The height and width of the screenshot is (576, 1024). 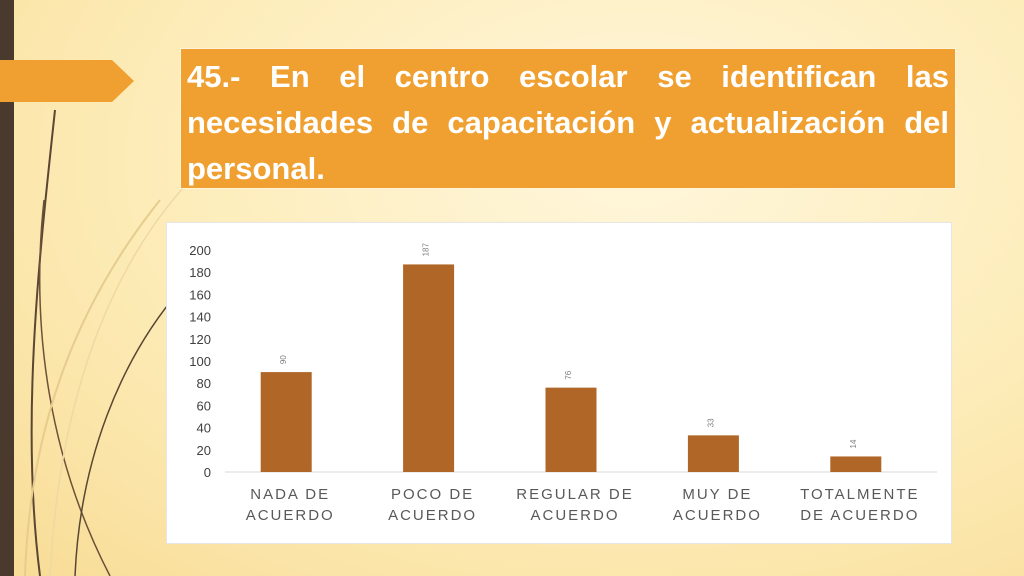 I want to click on left-accent-bar, so click(x=7, y=288).